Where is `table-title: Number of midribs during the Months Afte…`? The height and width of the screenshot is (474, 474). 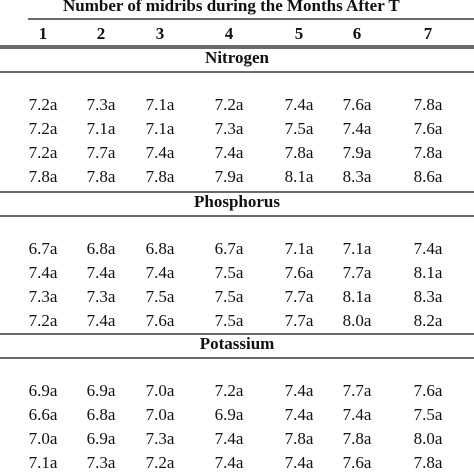 table-title: Number of midribs during the Months Afte… is located at coordinates (231, 7).